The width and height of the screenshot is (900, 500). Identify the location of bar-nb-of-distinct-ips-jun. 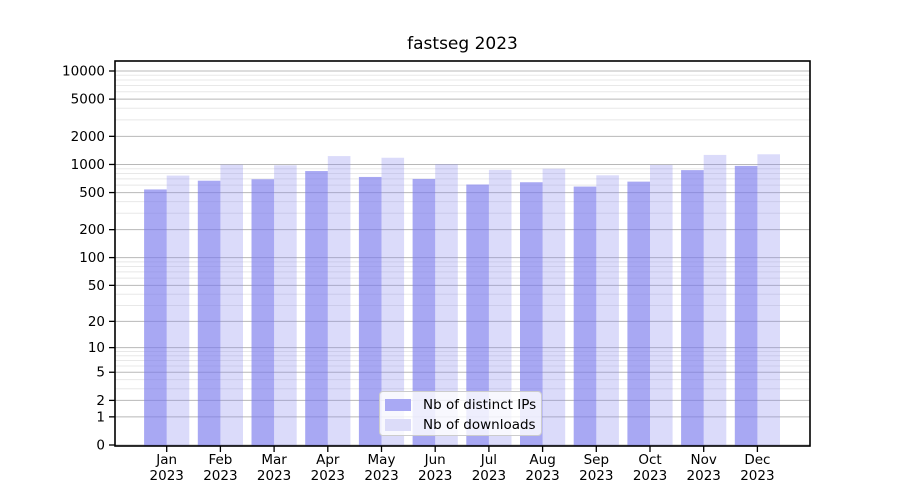
(424, 312).